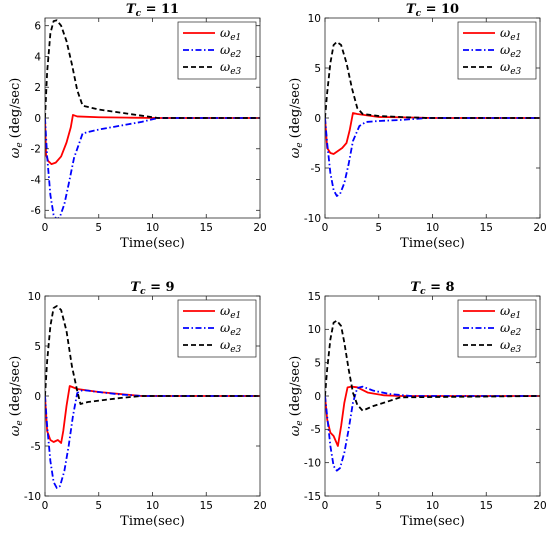 This screenshot has height=536, width=550. Describe the element at coordinates (152, 10) in the screenshot. I see `chart-title: Tc = 11` at that location.